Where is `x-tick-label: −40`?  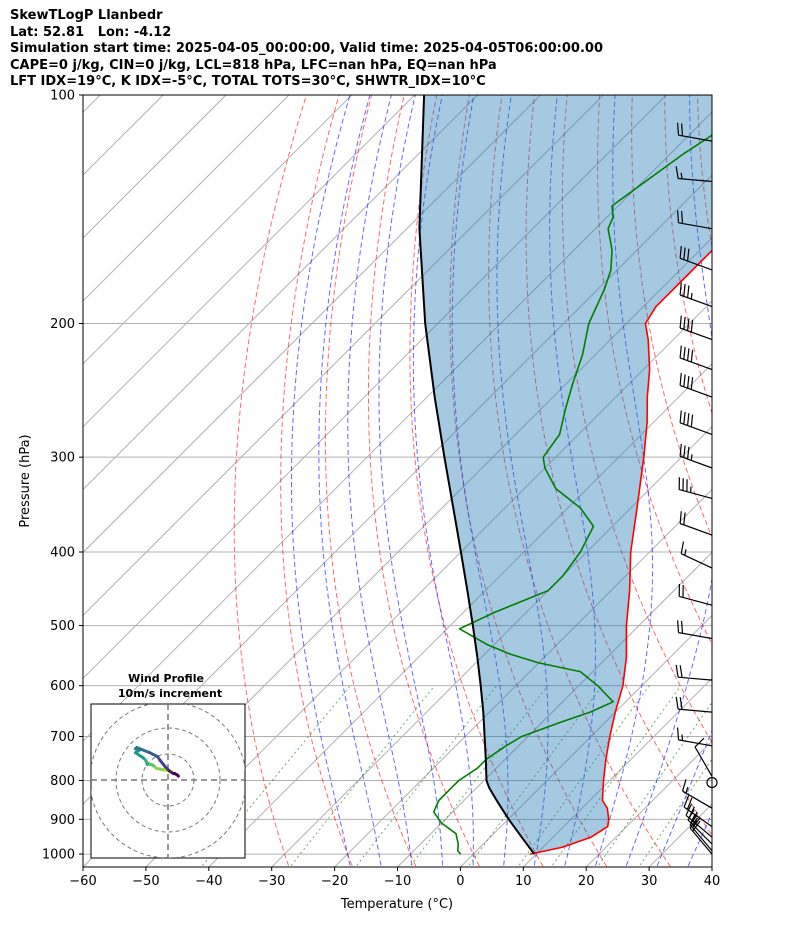 x-tick-label: −40 is located at coordinates (208, 881).